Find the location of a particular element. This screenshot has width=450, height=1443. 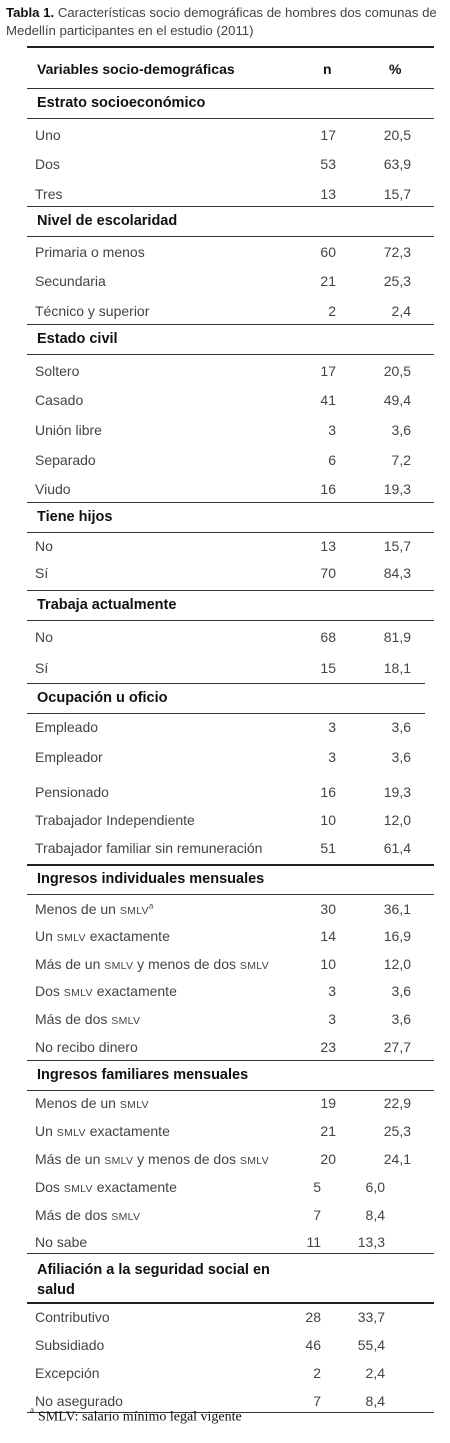

table-caption-label: Tabla 1. is located at coordinates (30, 12).